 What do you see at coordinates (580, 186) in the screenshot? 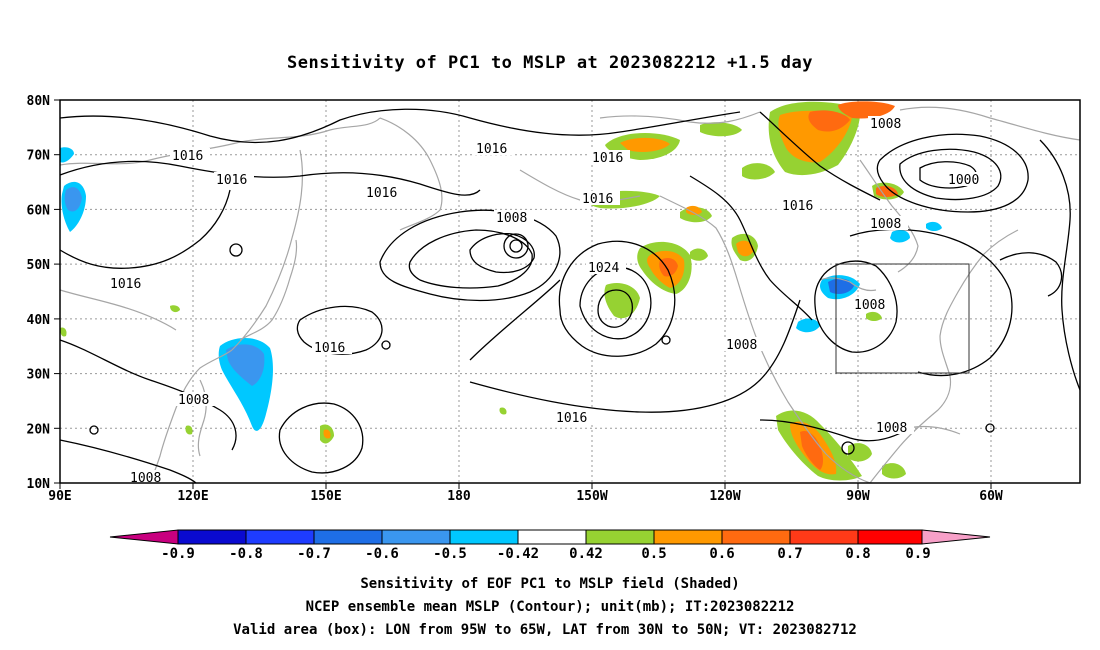
I see `coast-aleutians` at bounding box center [580, 186].